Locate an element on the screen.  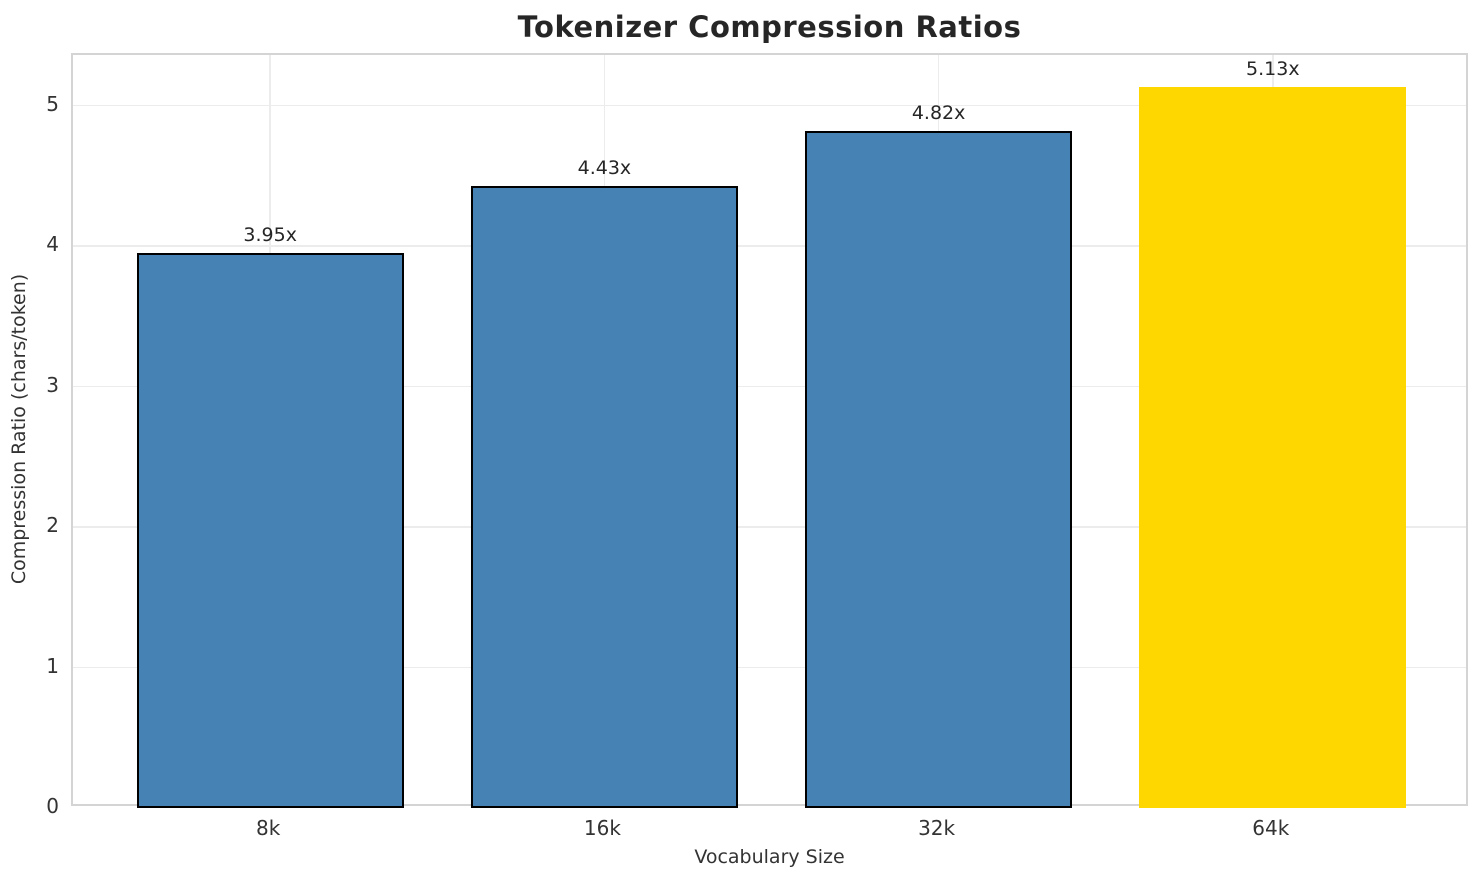
bar-value-label: 5.13x is located at coordinates (1273, 69).